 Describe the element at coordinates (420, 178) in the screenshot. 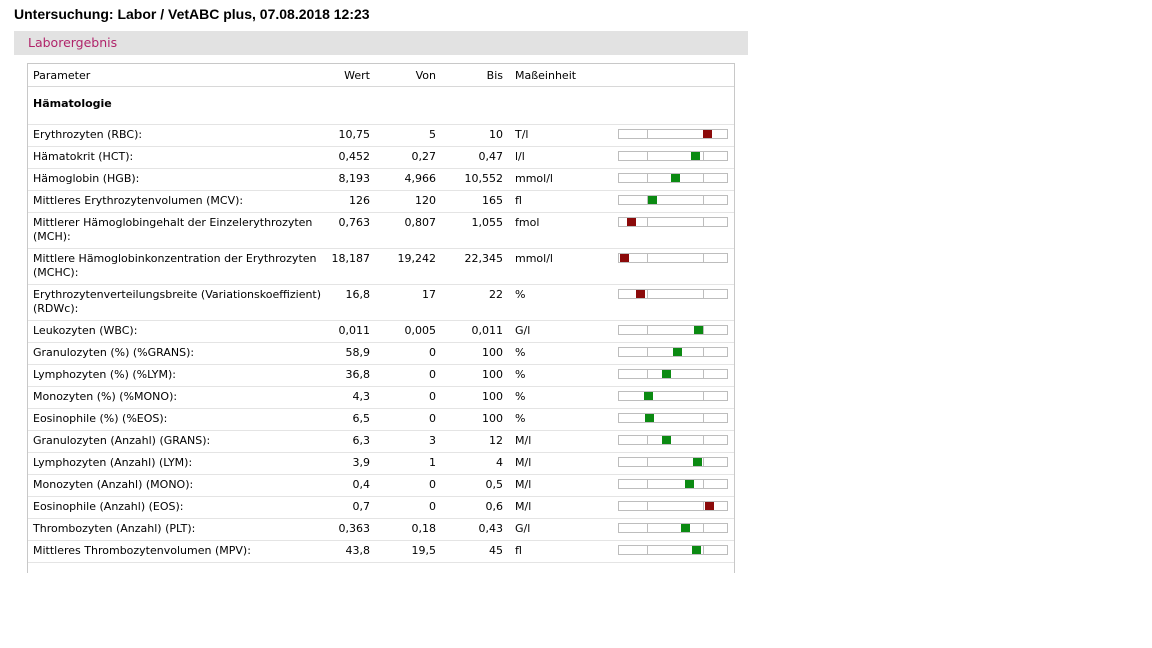

I see `range-from-cell: 4,966` at that location.